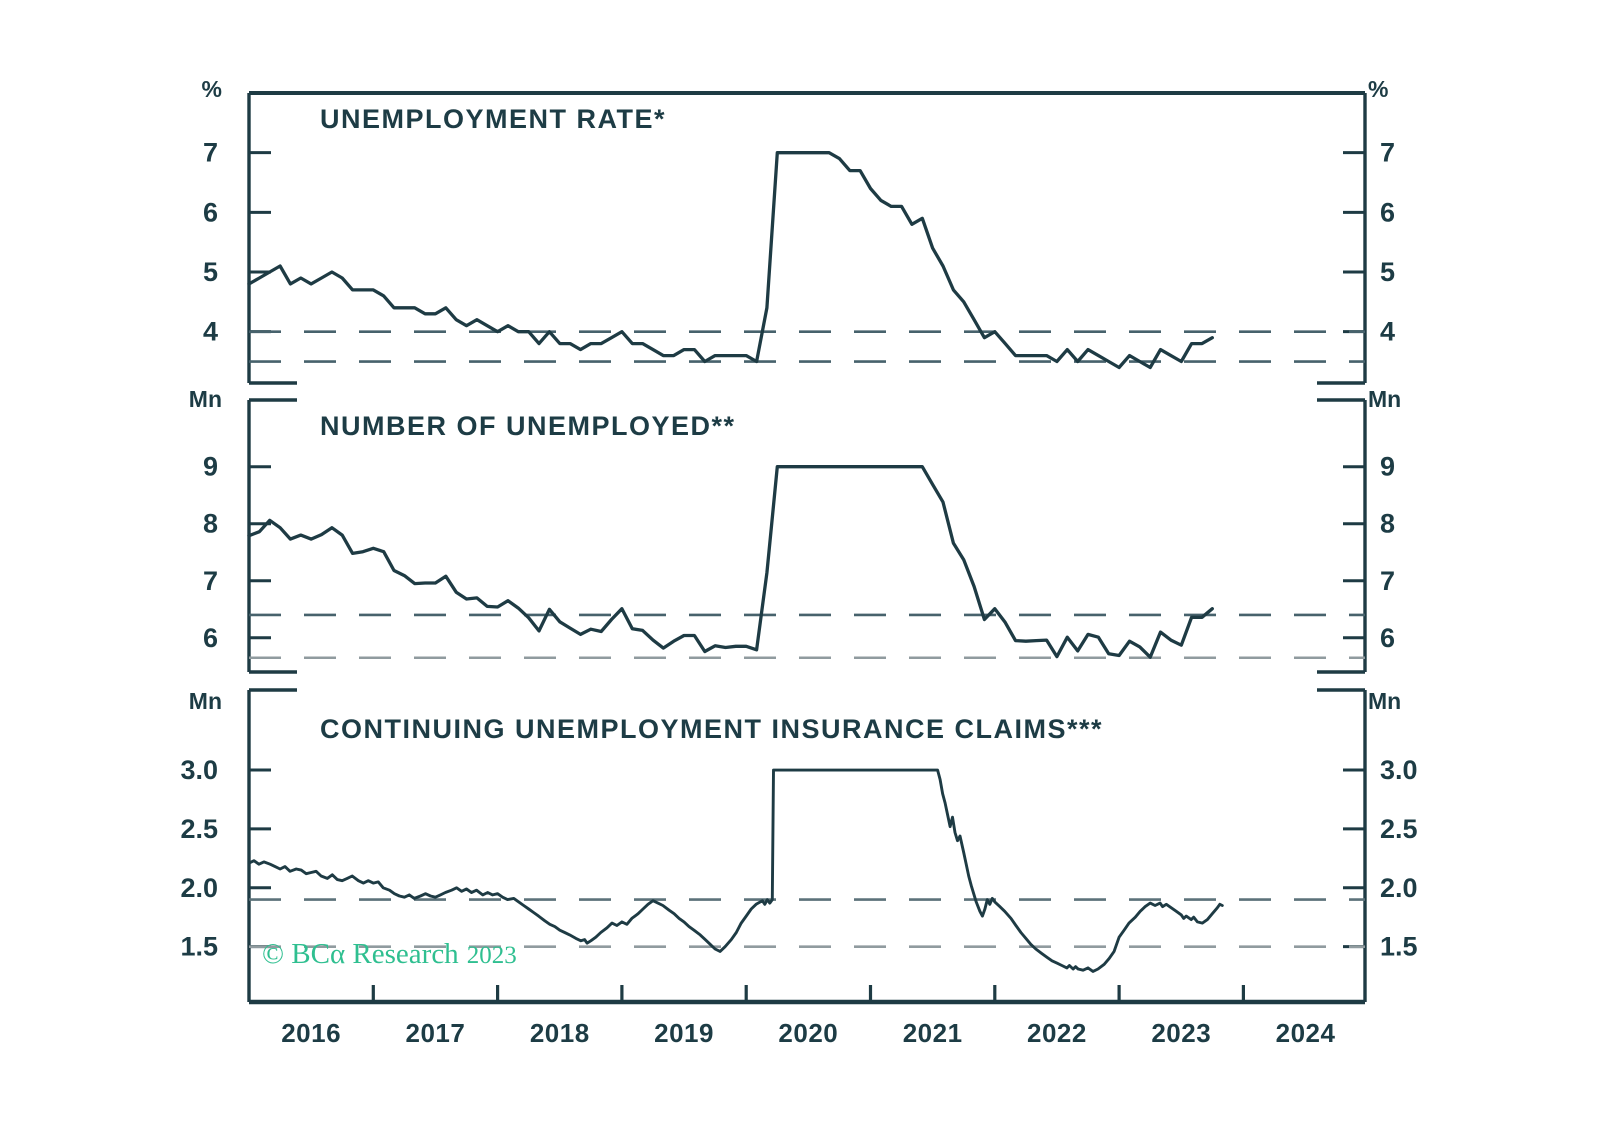 Image resolution: width=1598 pixels, height=1144 pixels. What do you see at coordinates (1387, 272) in the screenshot?
I see `y-tick-label-right: 5` at bounding box center [1387, 272].